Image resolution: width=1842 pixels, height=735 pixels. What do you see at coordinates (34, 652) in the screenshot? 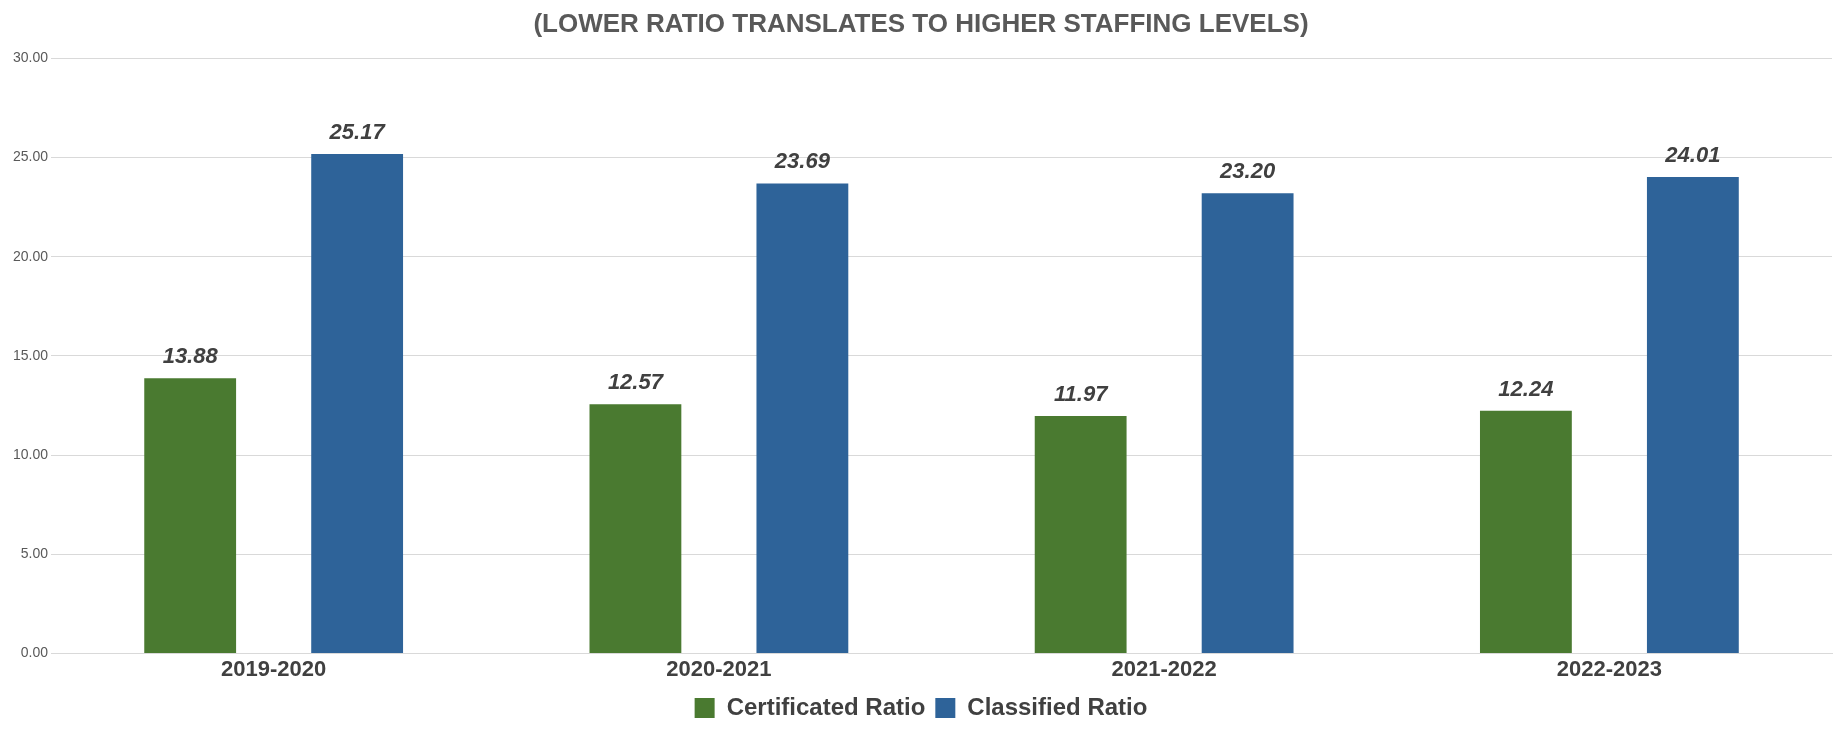
I see `y-tick-label: 0.00` at bounding box center [34, 652].